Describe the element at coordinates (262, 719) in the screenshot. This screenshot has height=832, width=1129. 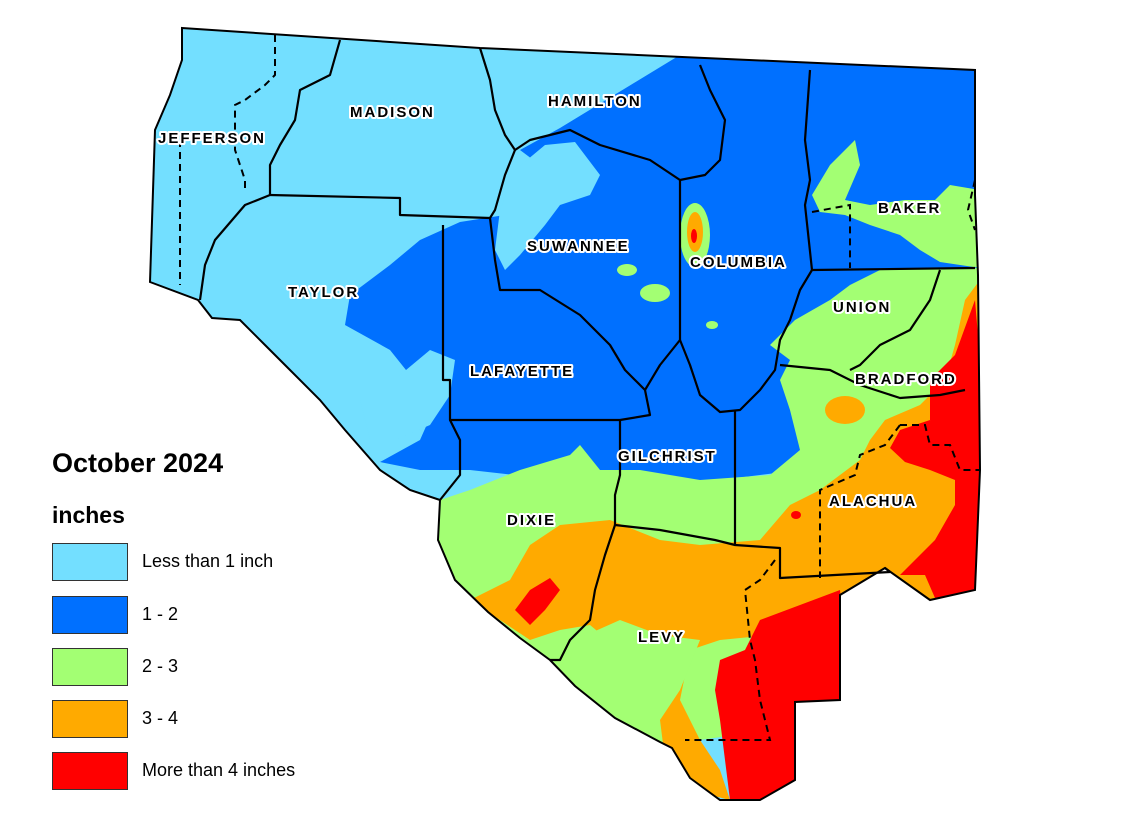
I see `legend-item: 3 - 4` at that location.